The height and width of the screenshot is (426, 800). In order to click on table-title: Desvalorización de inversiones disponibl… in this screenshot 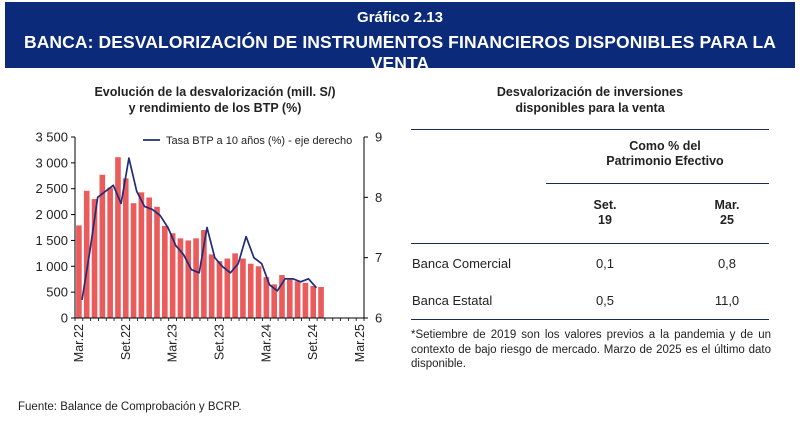, I will do `click(590, 100)`.